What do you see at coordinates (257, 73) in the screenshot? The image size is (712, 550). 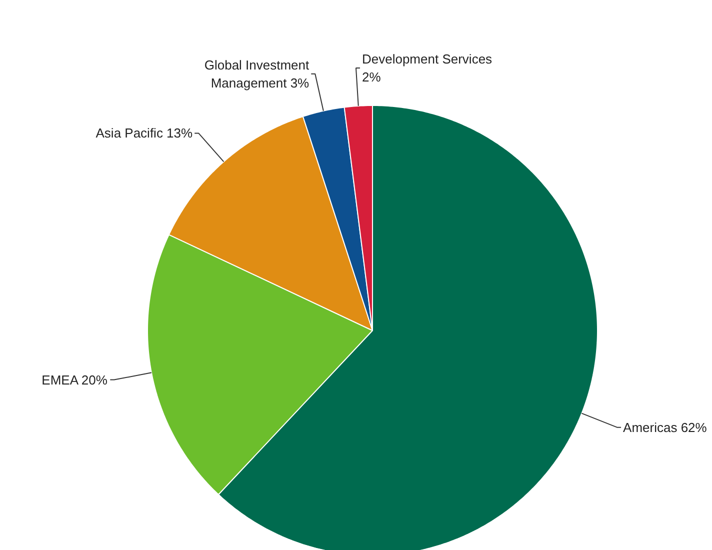 I see `slice-label: Global Investment Management 3%` at bounding box center [257, 73].